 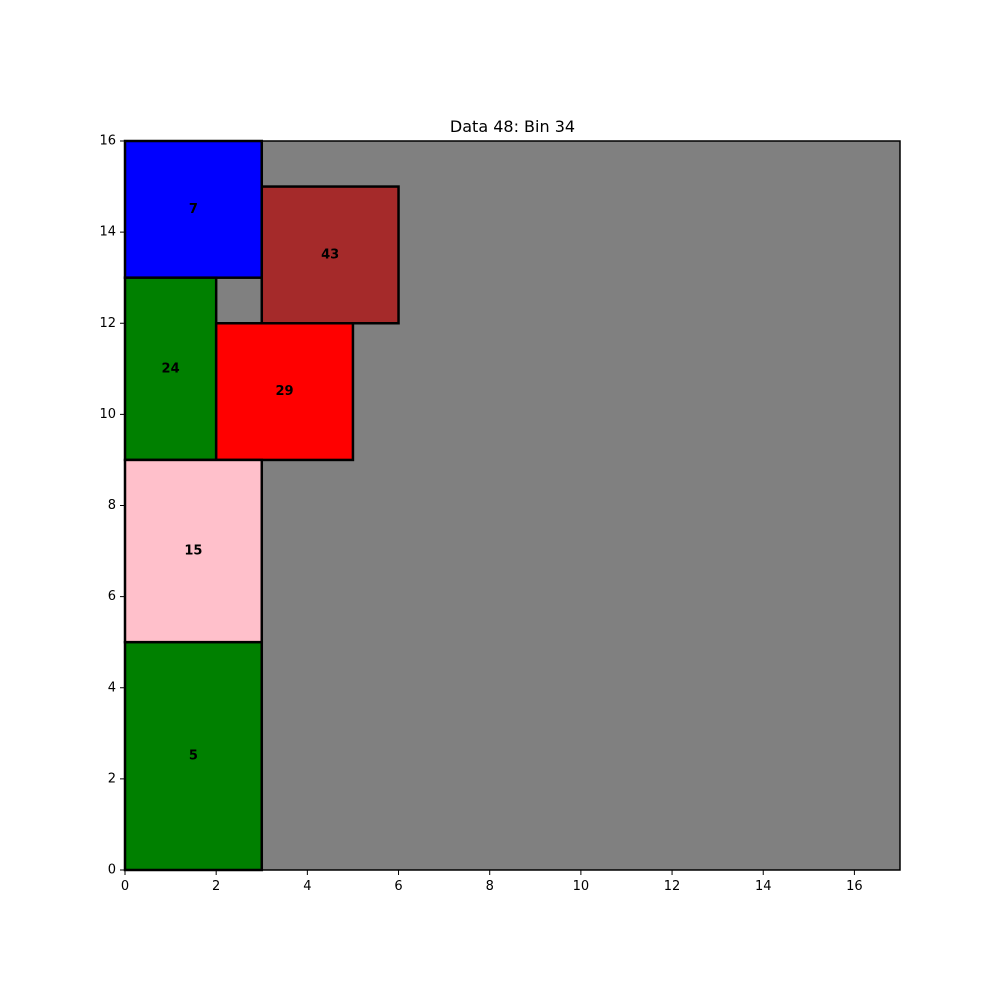 What do you see at coordinates (672, 886) in the screenshot?
I see `x-tick-label: 12` at bounding box center [672, 886].